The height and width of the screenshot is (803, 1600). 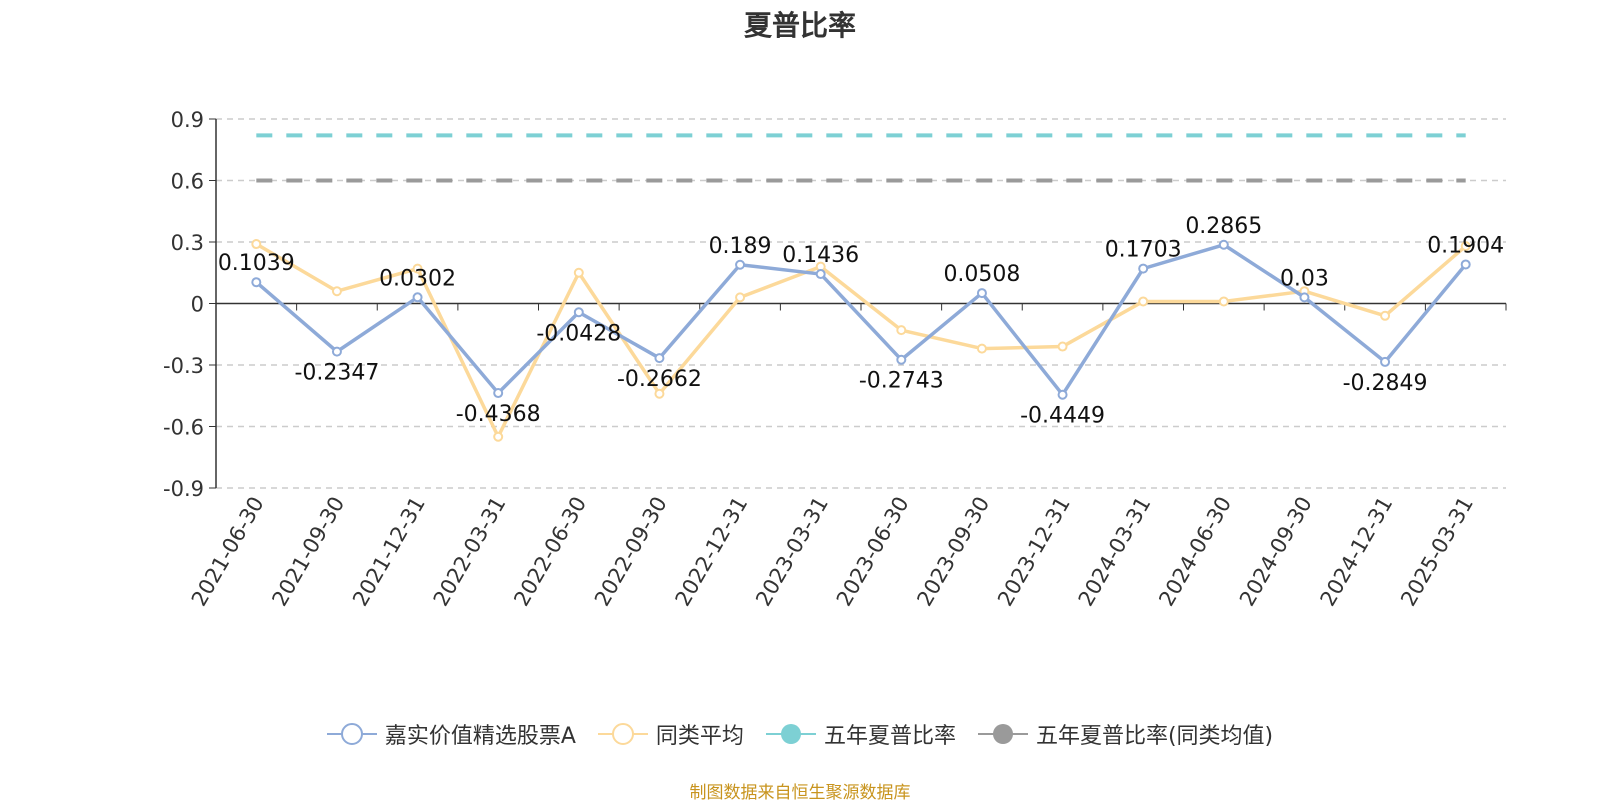 What do you see at coordinates (901, 381) in the screenshot?
I see `data-label: -0.2743` at bounding box center [901, 381].